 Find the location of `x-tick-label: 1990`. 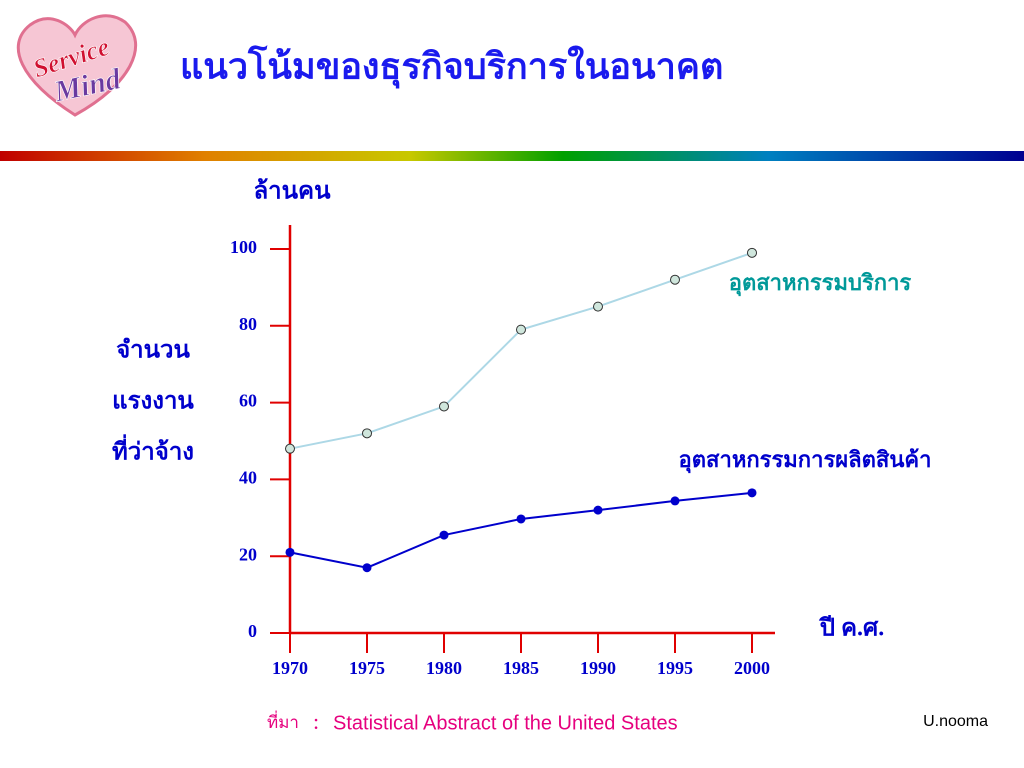

x-tick-label: 1990 is located at coordinates (598, 668).